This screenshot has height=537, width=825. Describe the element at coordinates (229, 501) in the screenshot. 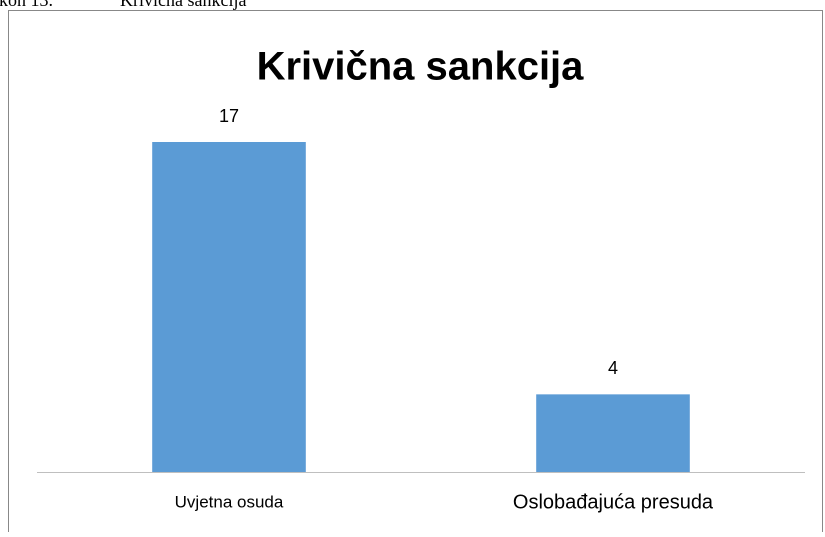

I see `x-tick-label: Uvjetna osuda` at that location.